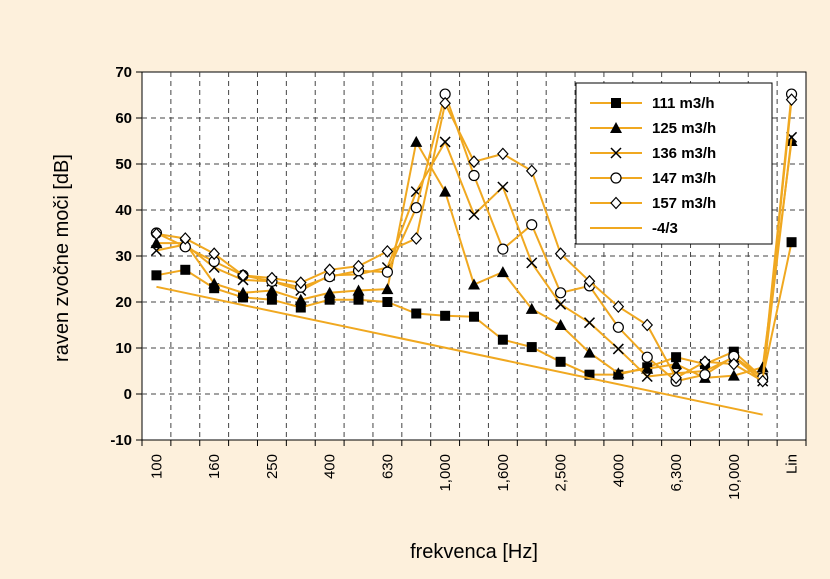 The height and width of the screenshot is (579, 830). I want to click on x-tick-label: 400, so click(330, 466).